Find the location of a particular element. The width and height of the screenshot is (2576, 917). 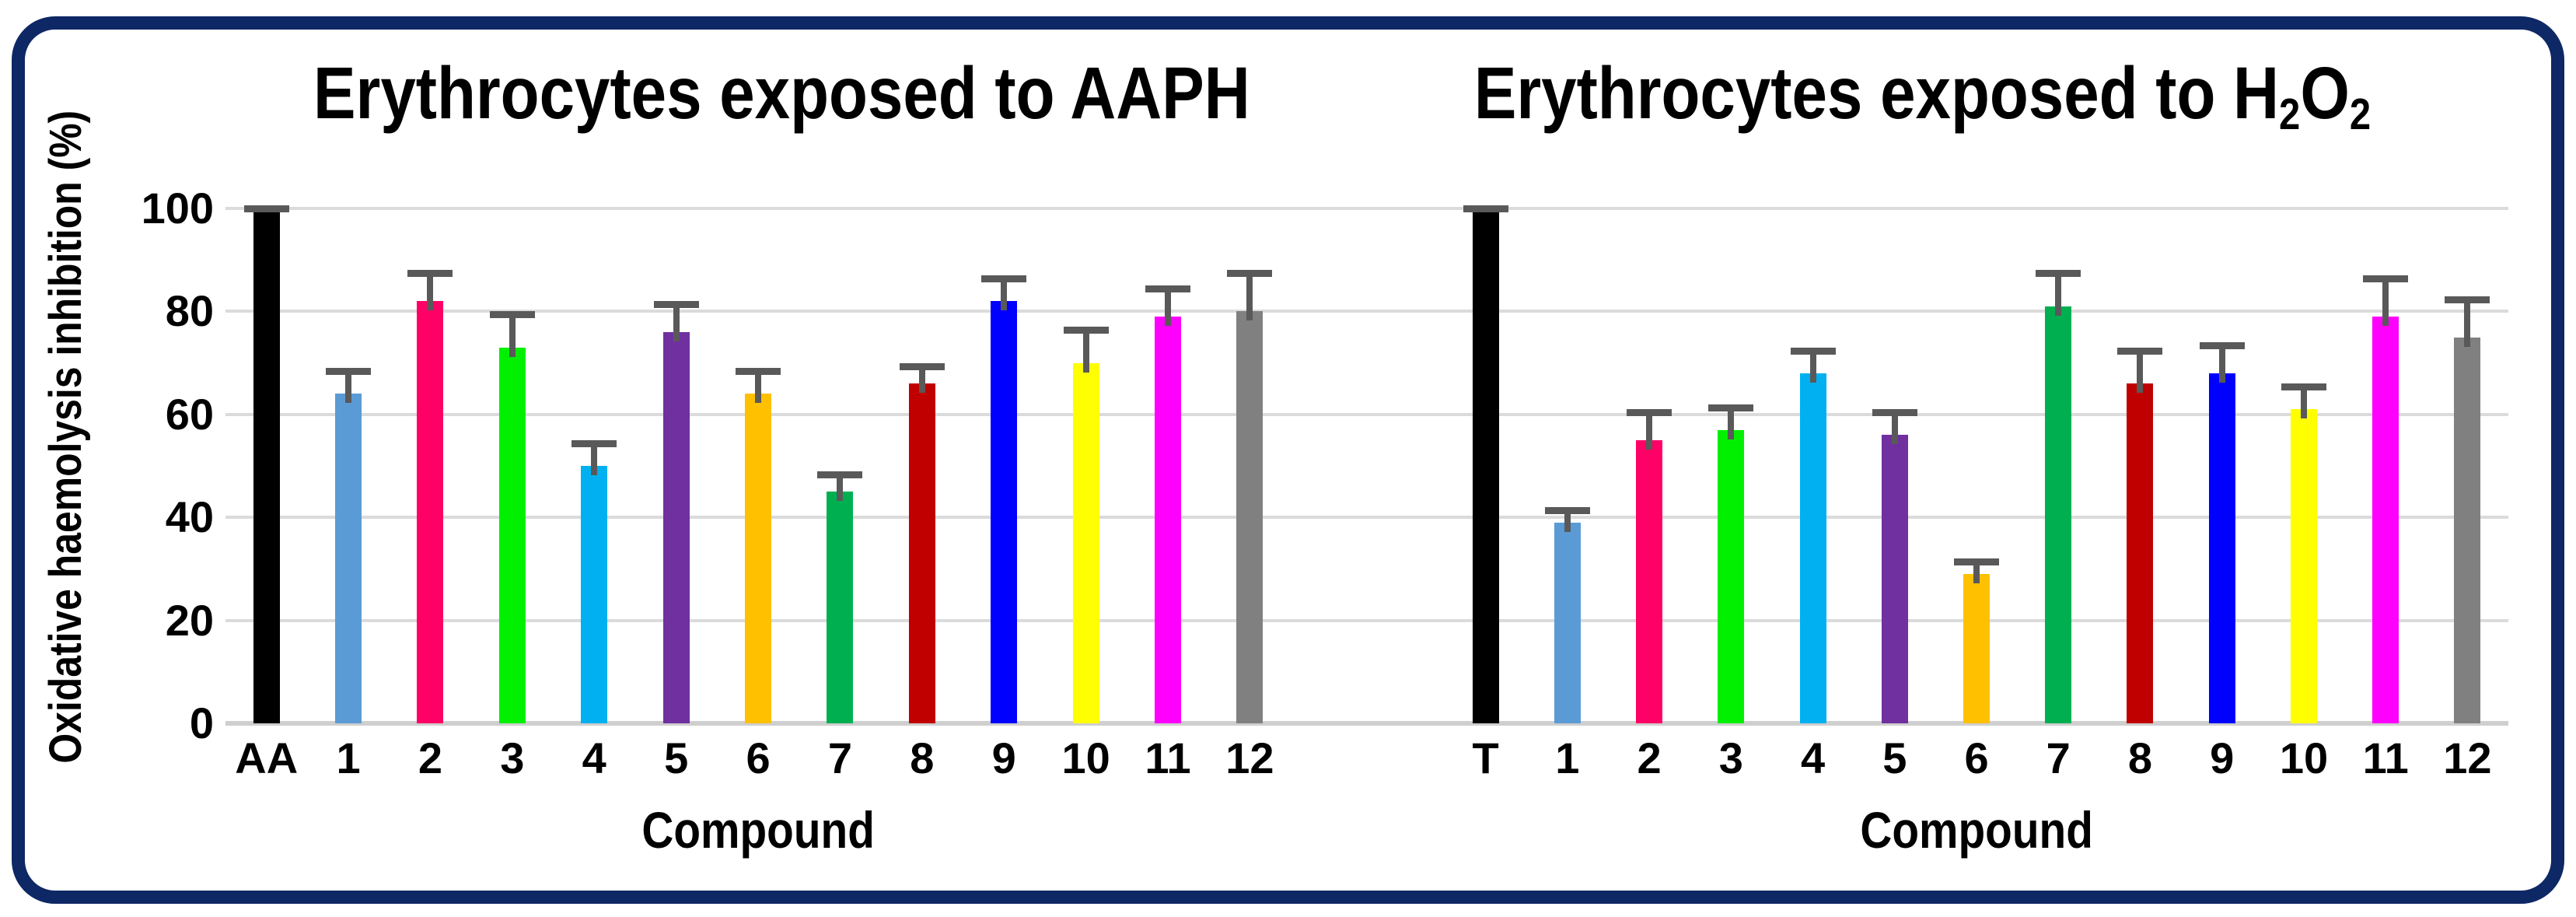

x-axis-line is located at coordinates (1922, 724).